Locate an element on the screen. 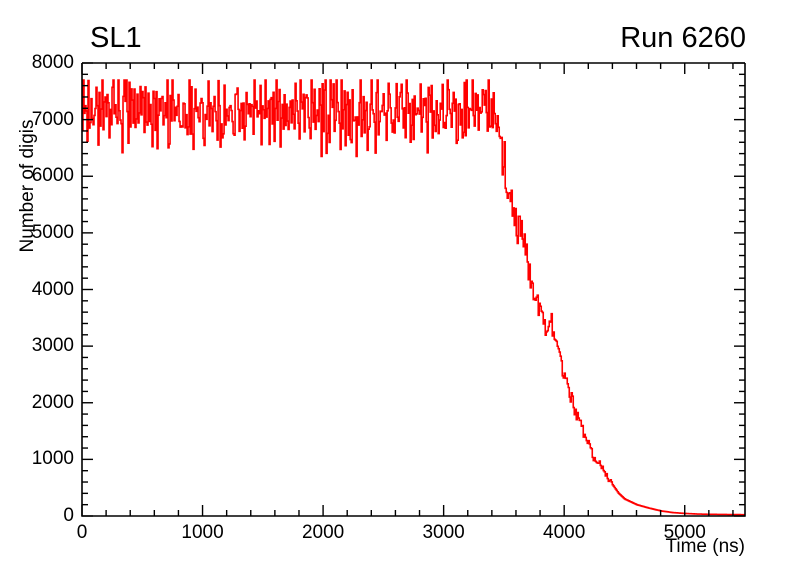 The image size is (796, 572). run-label: Run 6260 is located at coordinates (683, 38).